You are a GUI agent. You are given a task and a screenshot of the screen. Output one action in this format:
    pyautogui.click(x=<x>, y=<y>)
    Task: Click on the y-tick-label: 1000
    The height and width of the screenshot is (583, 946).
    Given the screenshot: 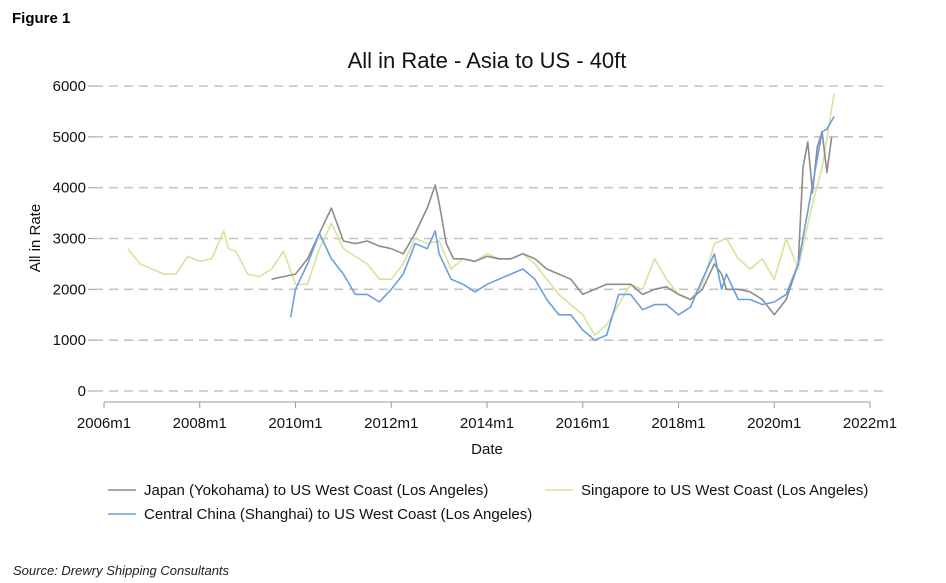 What is the action you would take?
    pyautogui.click(x=69, y=340)
    